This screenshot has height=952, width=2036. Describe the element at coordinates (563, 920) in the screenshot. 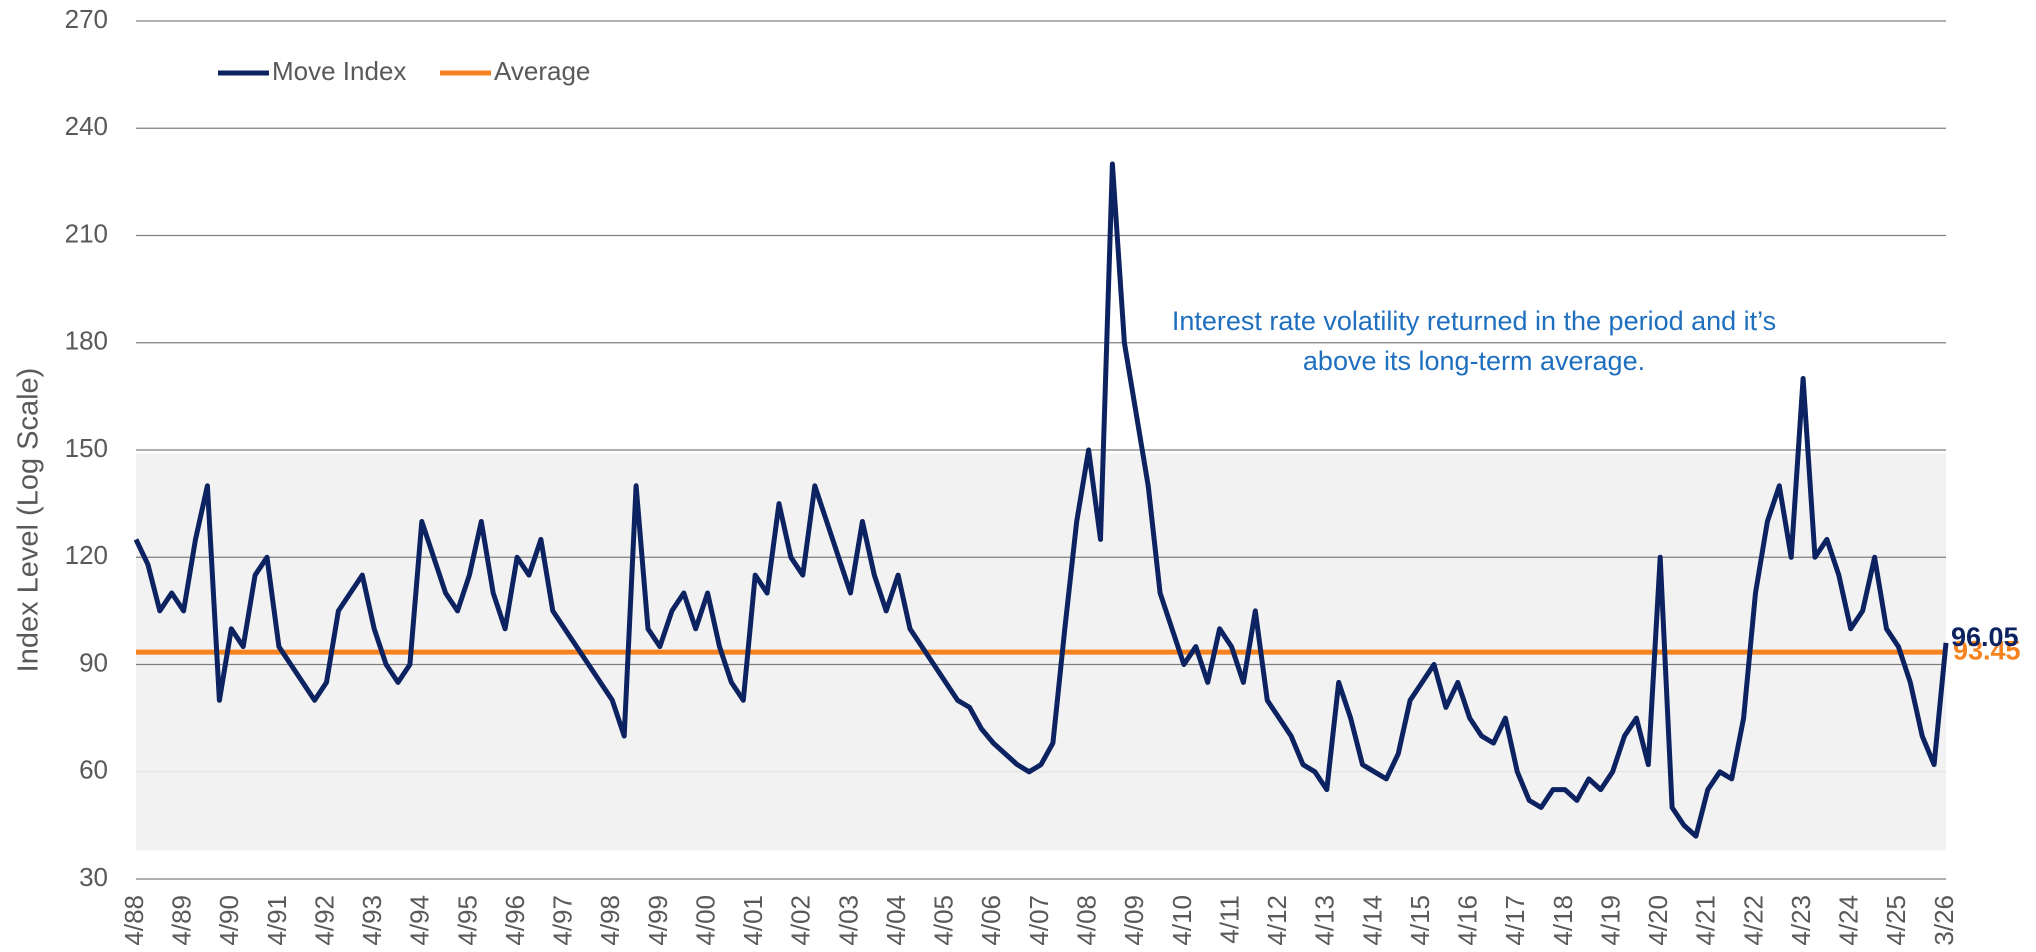

I see `x-tick-label: 4/97` at that location.